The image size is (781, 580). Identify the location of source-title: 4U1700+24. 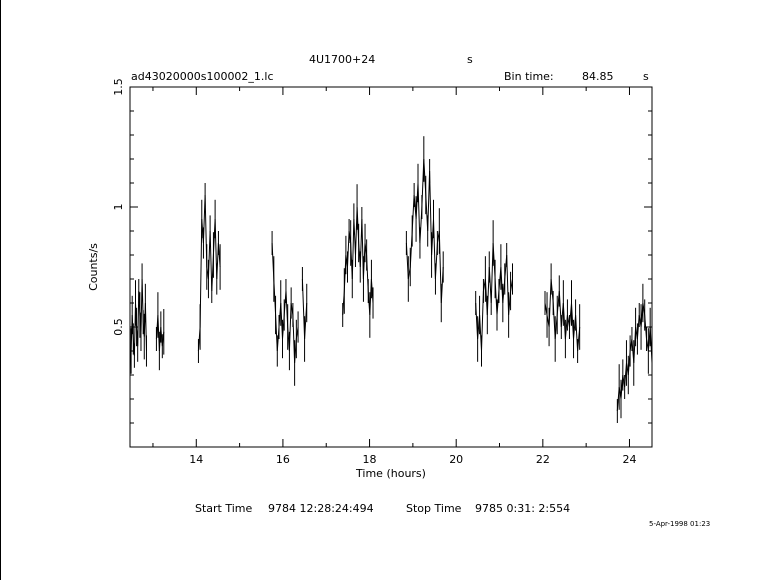
(342, 59).